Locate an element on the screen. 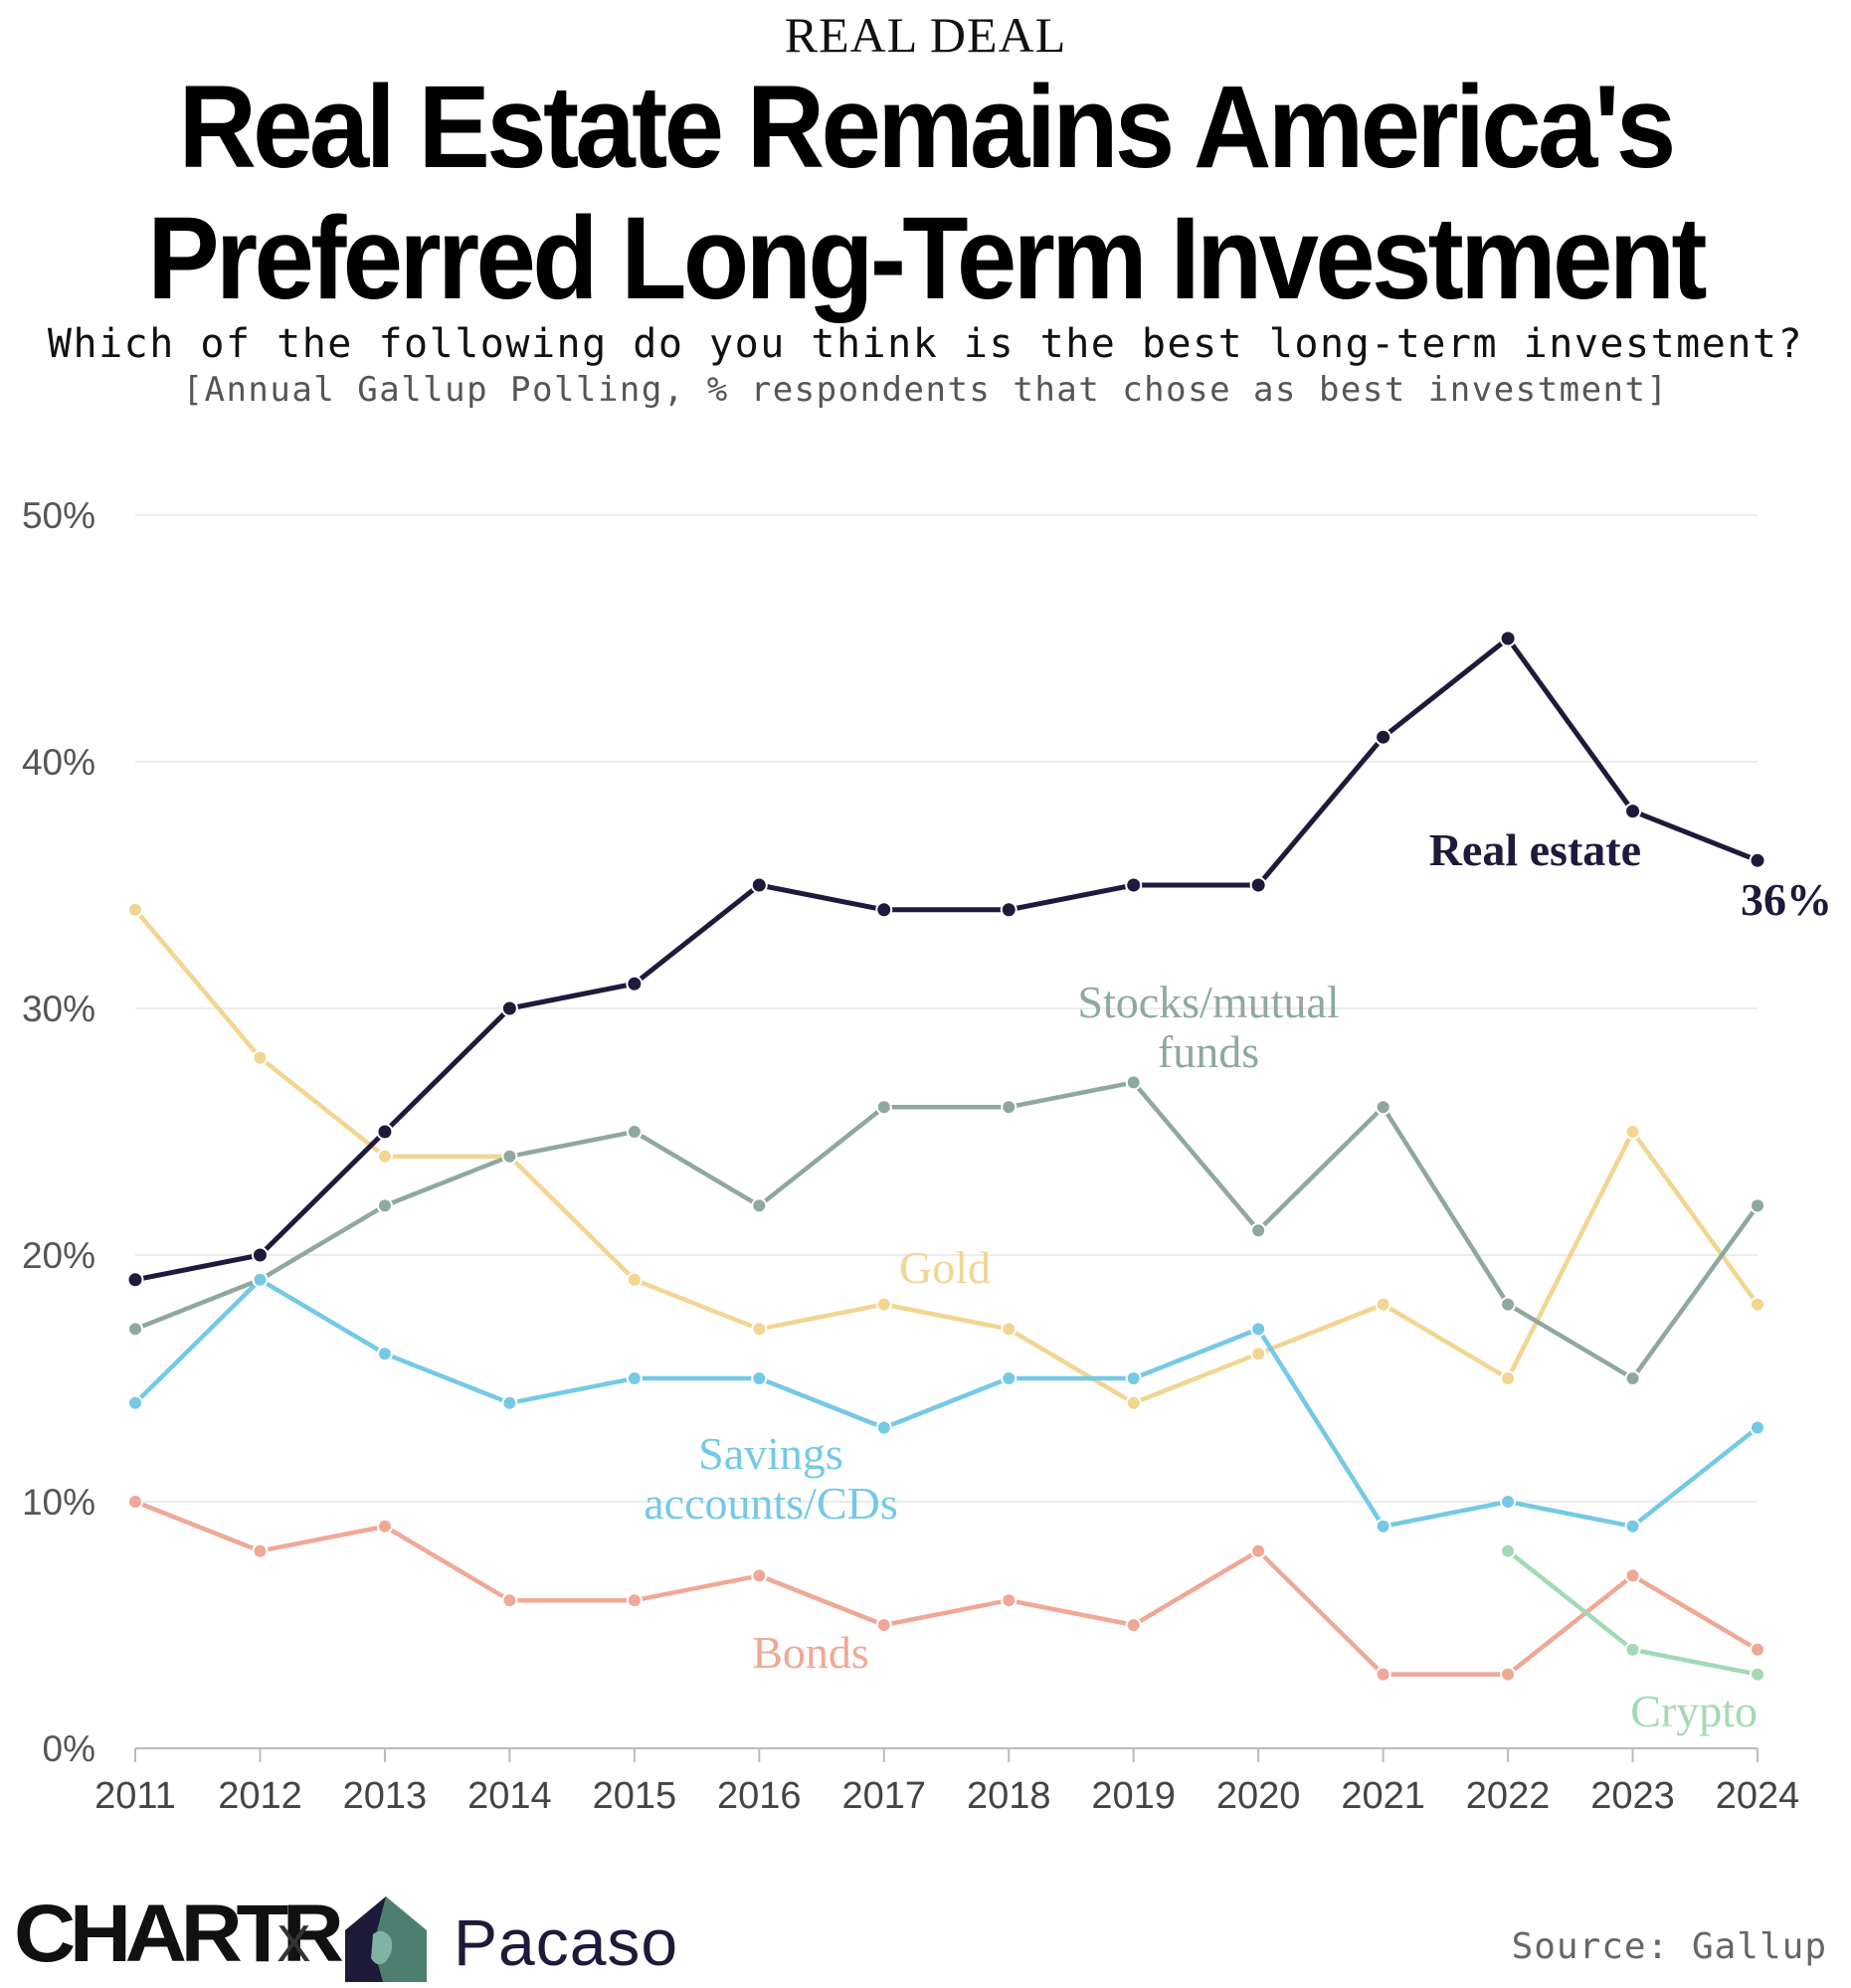 This screenshot has height=1988, width=1851. data-point: Bonds 2015: 6% is located at coordinates (634, 1600).